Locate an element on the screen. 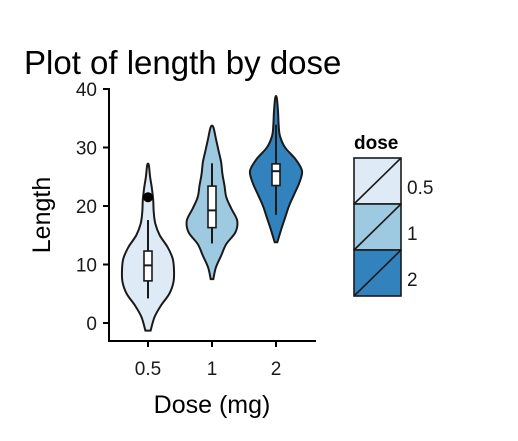 The width and height of the screenshot is (518, 441). legend-title: dose is located at coordinates (376, 143).